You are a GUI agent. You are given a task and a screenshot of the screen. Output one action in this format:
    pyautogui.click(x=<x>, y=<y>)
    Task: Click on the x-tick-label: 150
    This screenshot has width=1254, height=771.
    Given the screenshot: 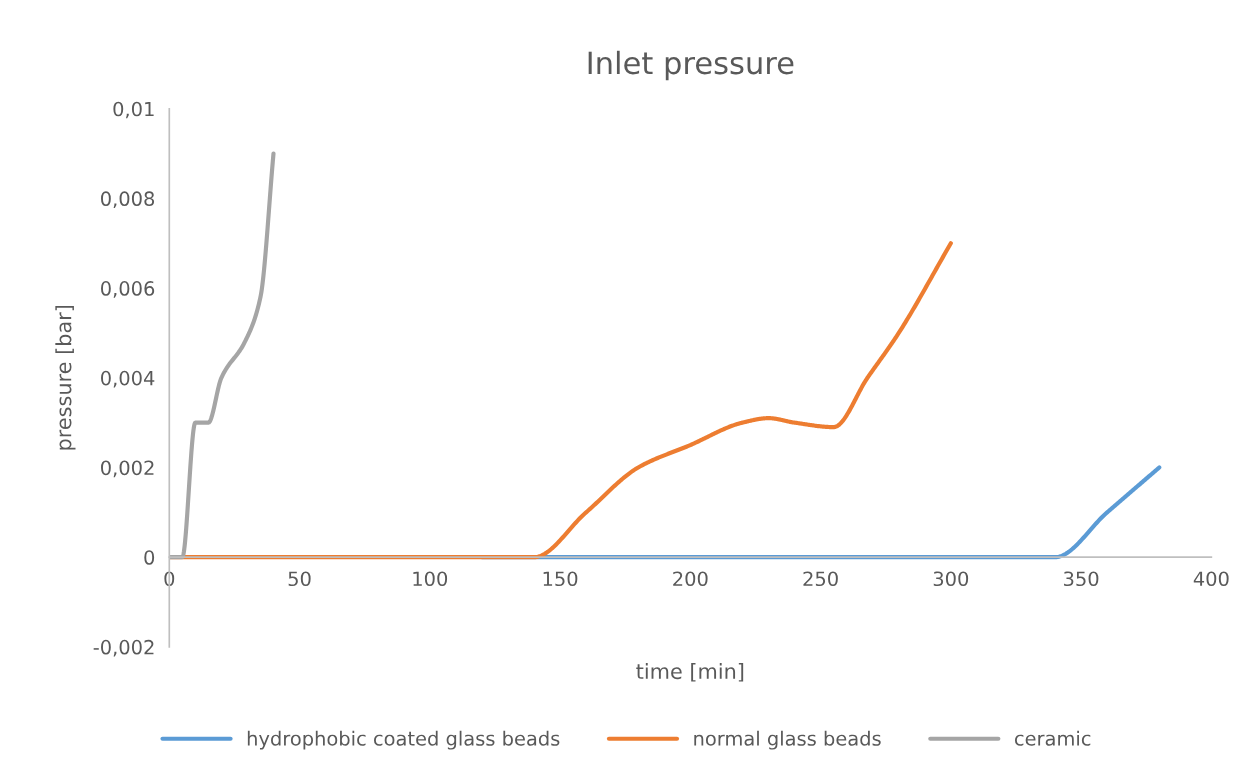 What is the action you would take?
    pyautogui.click(x=560, y=579)
    